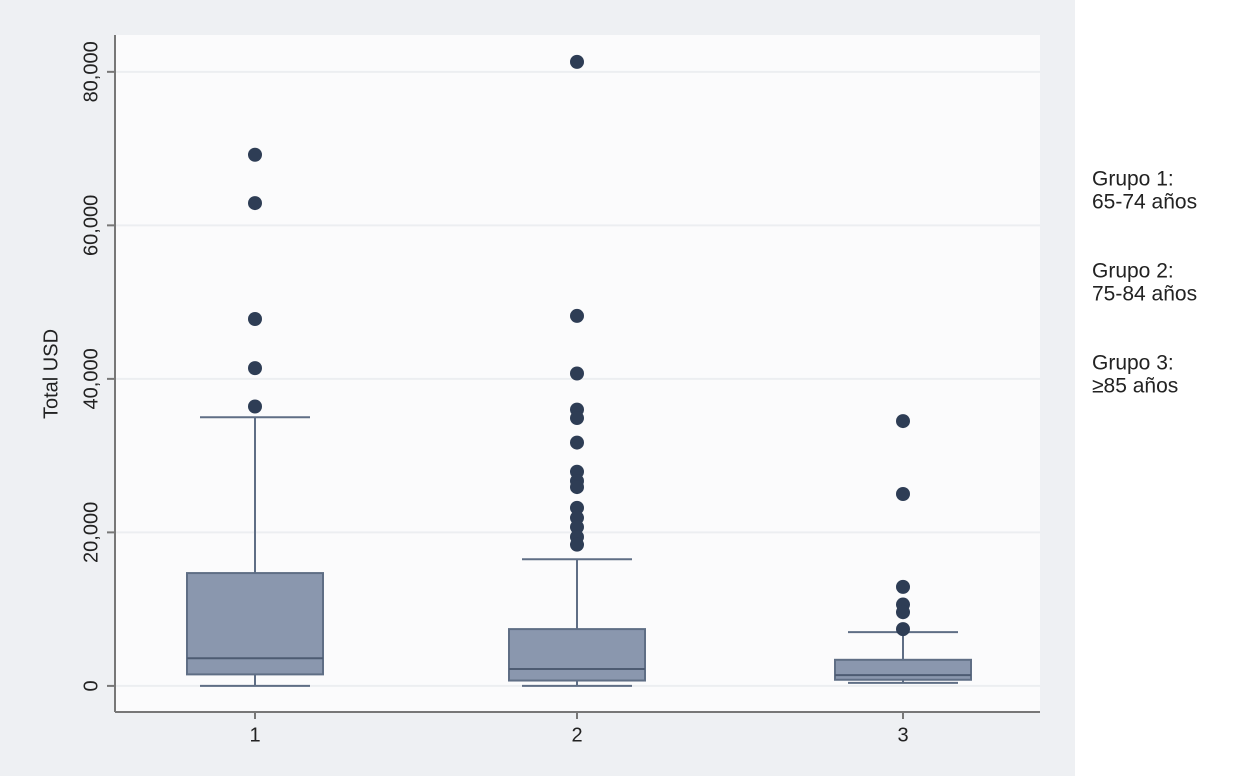 This screenshot has width=1238, height=776. What do you see at coordinates (1144, 294) in the screenshot?
I see `annotation: 75-84 años` at bounding box center [1144, 294].